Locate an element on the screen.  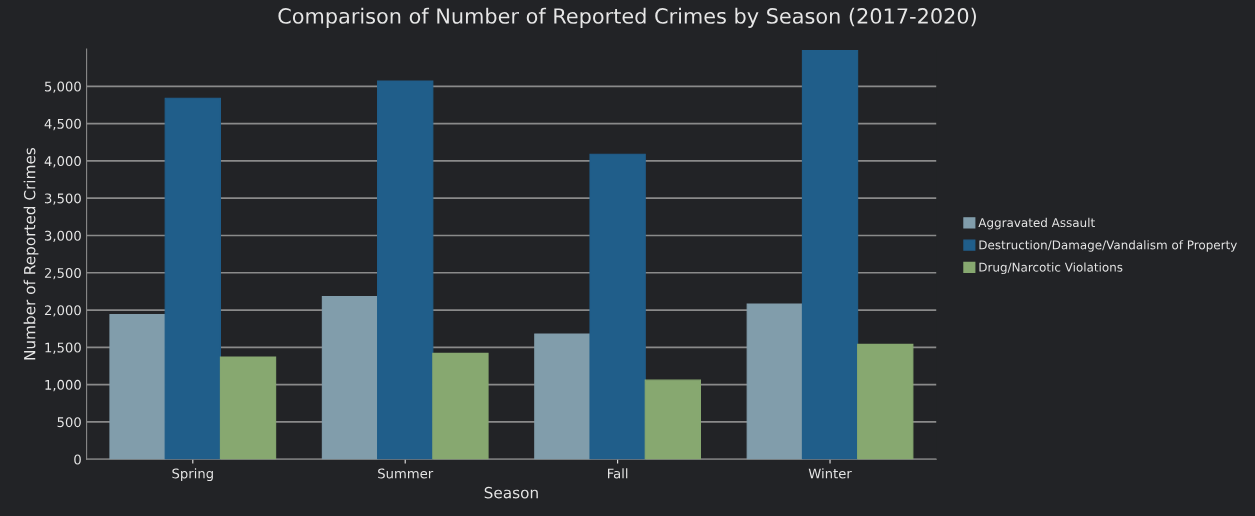
x-tick-label: Summer is located at coordinates (406, 473).